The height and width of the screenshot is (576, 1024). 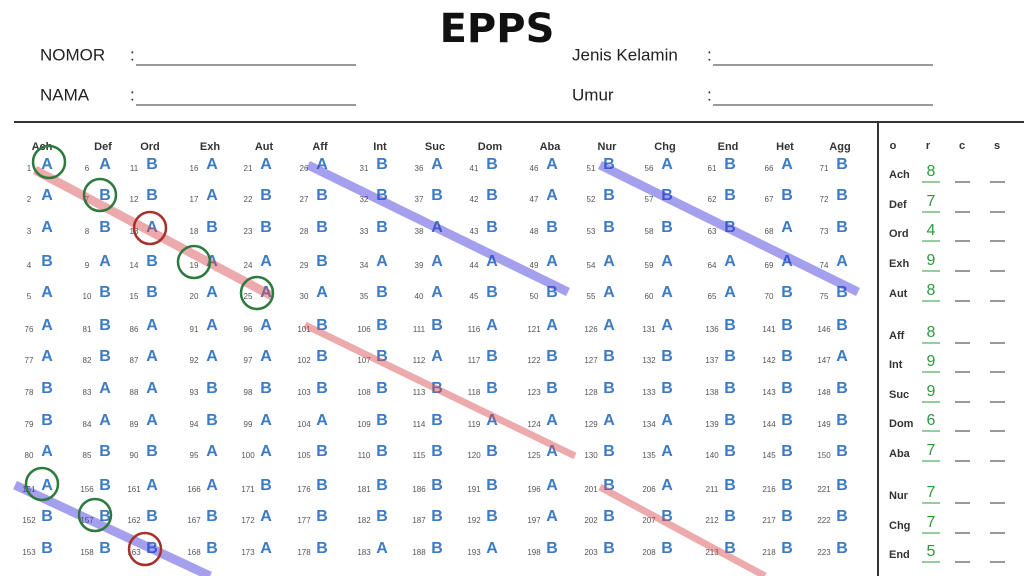 What do you see at coordinates (248, 520) in the screenshot?
I see `item-number: 172` at bounding box center [248, 520].